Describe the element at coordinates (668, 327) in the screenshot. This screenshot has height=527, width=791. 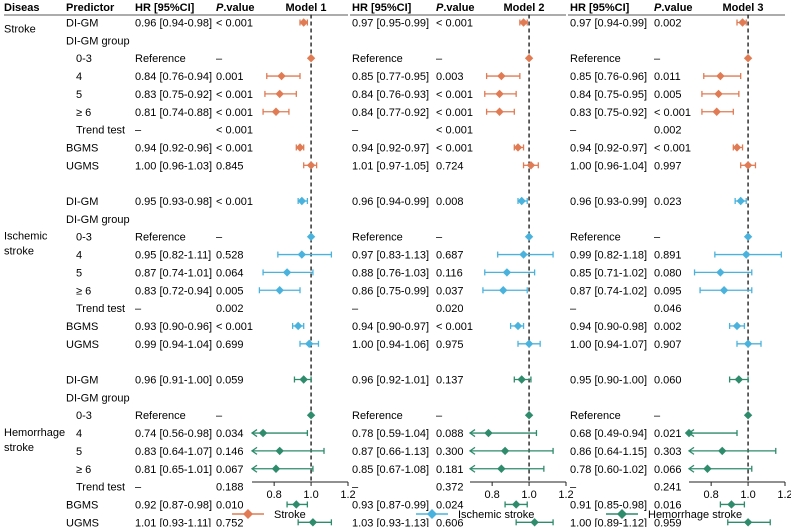
I see `p-value: 0.002` at that location.